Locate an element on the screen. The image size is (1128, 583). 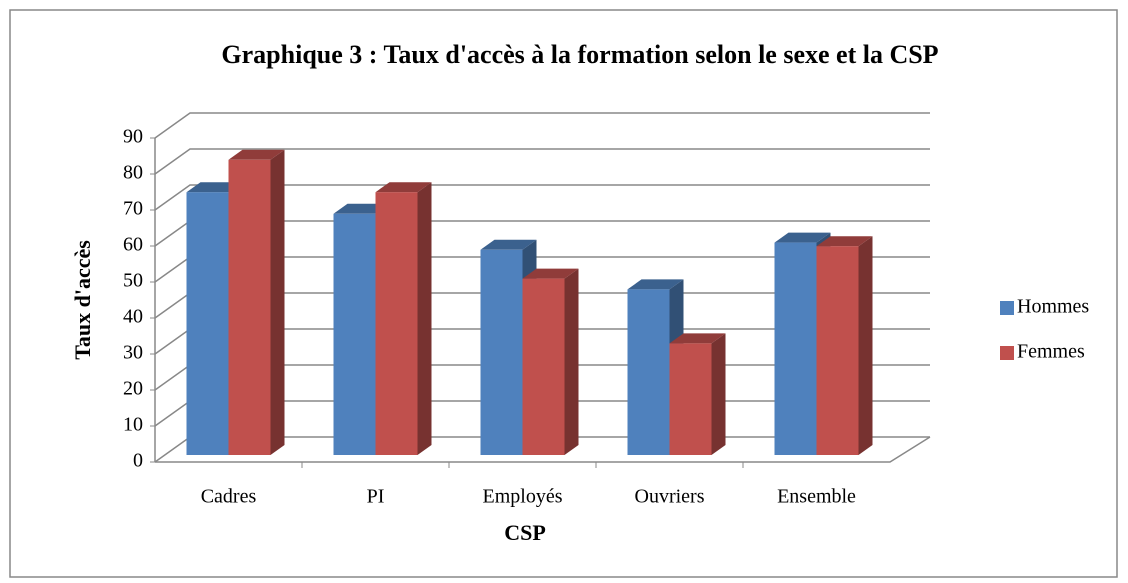
legend-label: Hommes is located at coordinates (1053, 307).